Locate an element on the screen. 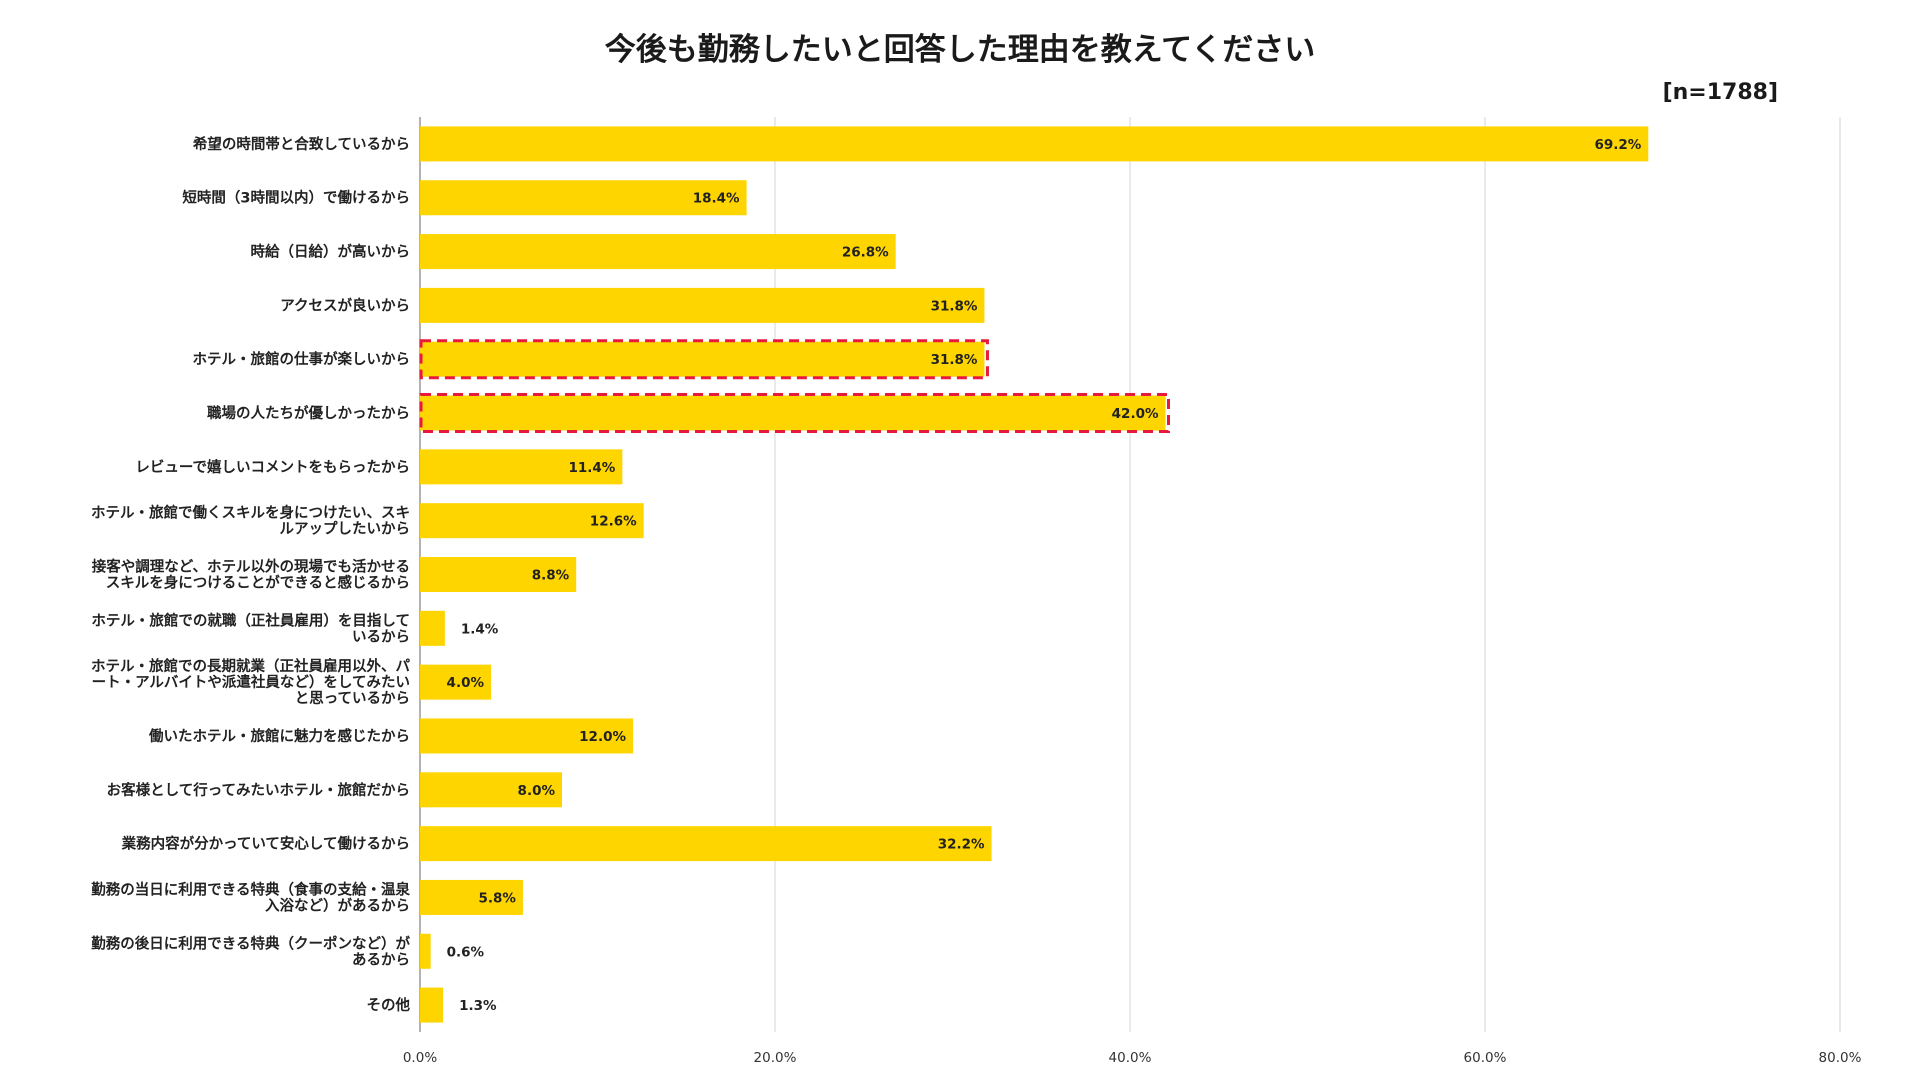 Image resolution: width=1920 pixels, height=1080 pixels. category-label: お客様として行ってみたいホテル・旅館だから is located at coordinates (258, 790).